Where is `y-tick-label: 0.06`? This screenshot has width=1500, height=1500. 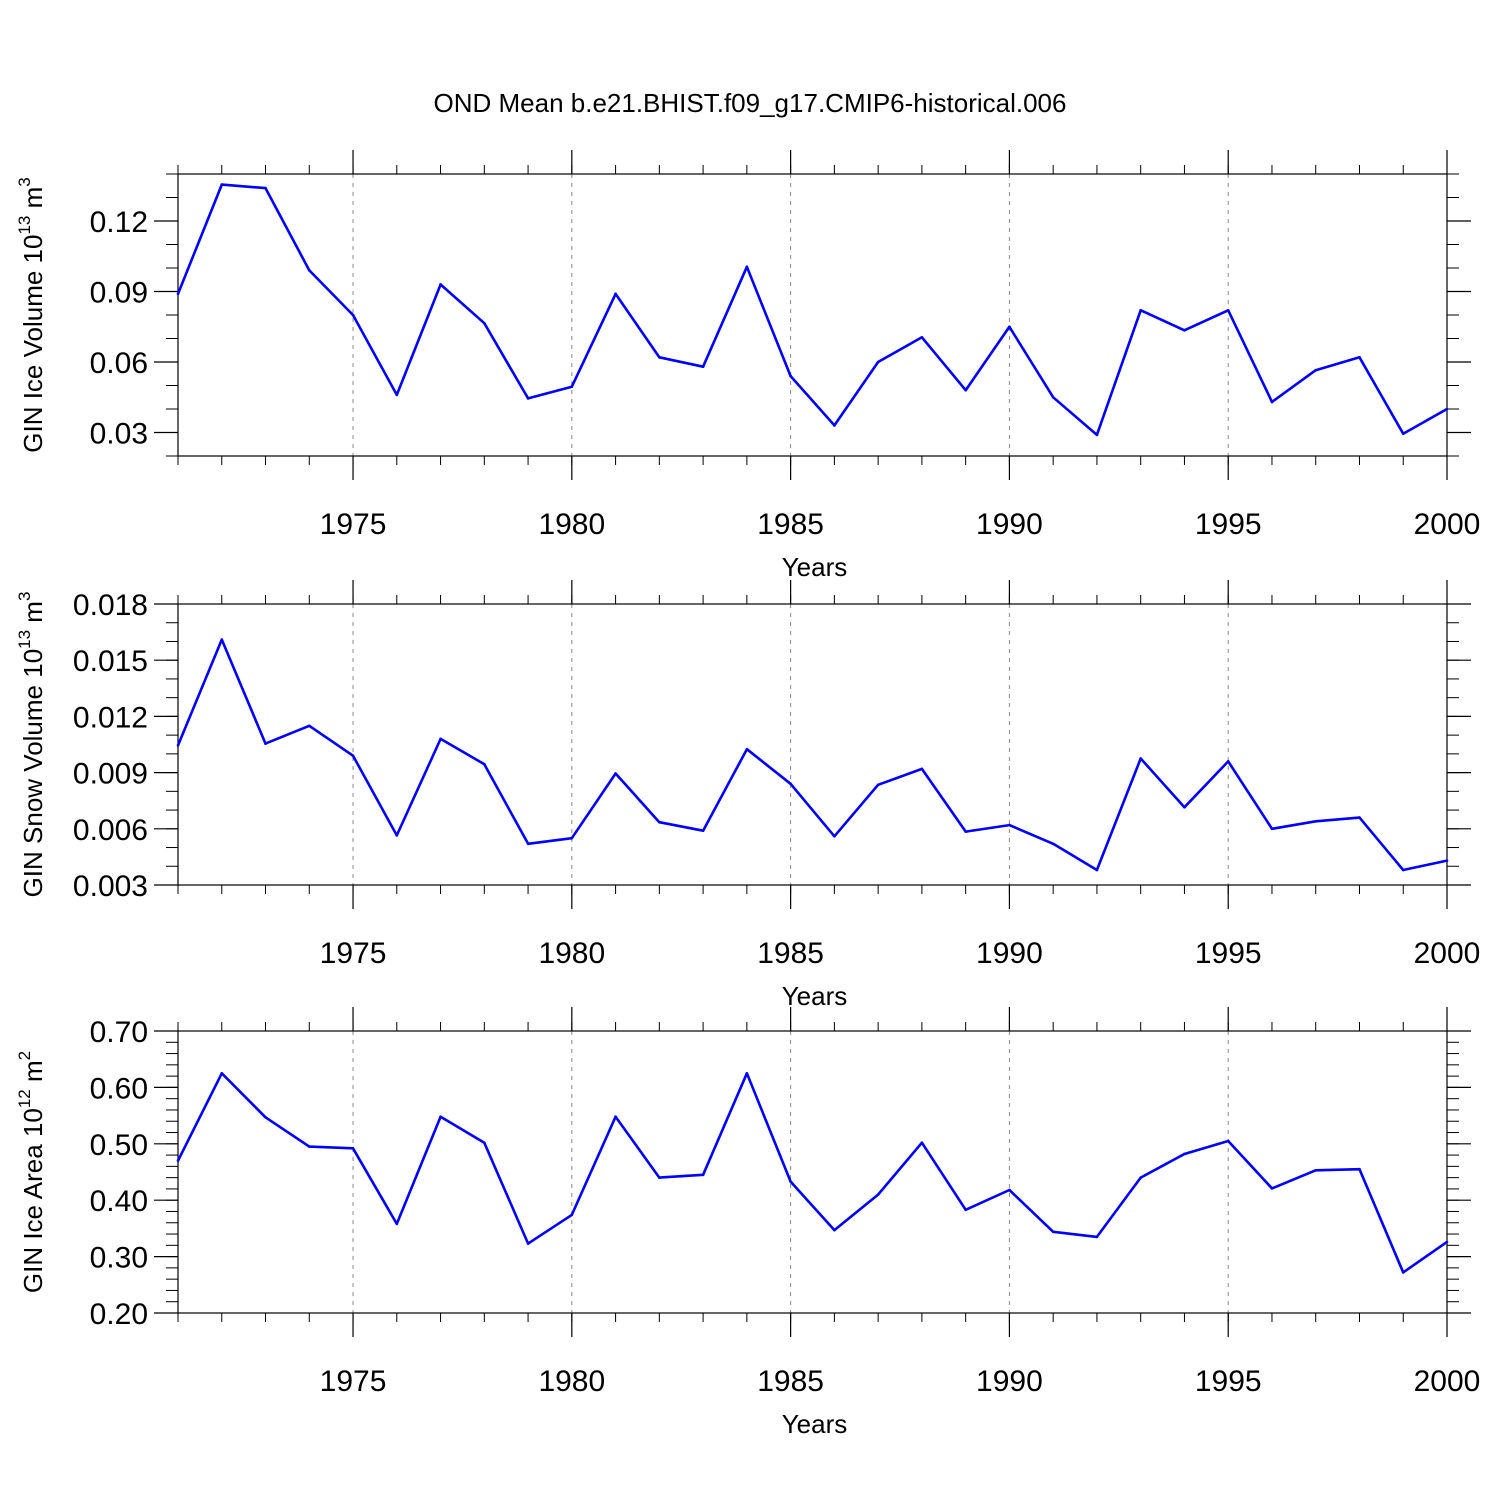
y-tick-label: 0.06 is located at coordinates (119, 363).